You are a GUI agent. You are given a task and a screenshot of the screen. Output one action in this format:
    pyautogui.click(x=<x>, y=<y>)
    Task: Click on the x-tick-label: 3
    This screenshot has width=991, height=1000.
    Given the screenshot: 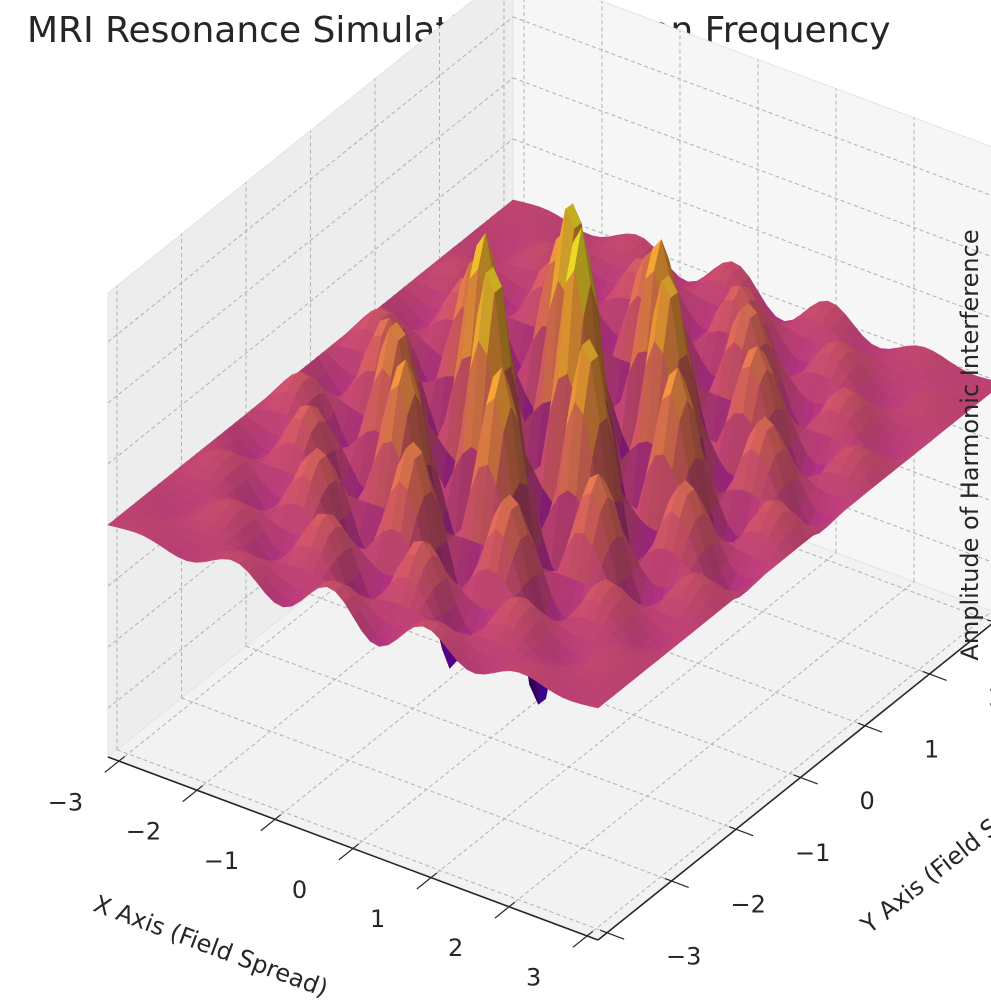 What is the action you would take?
    pyautogui.click(x=533, y=977)
    